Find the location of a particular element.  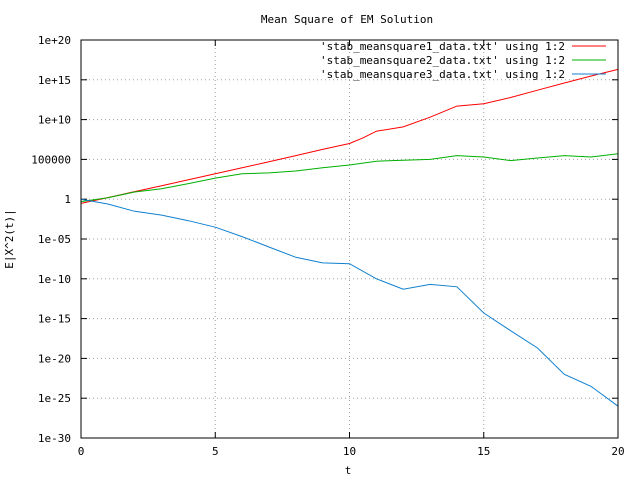

legend-label-1: 'stab_meansquare1_data.txt' using 1:2 is located at coordinates (442, 46).